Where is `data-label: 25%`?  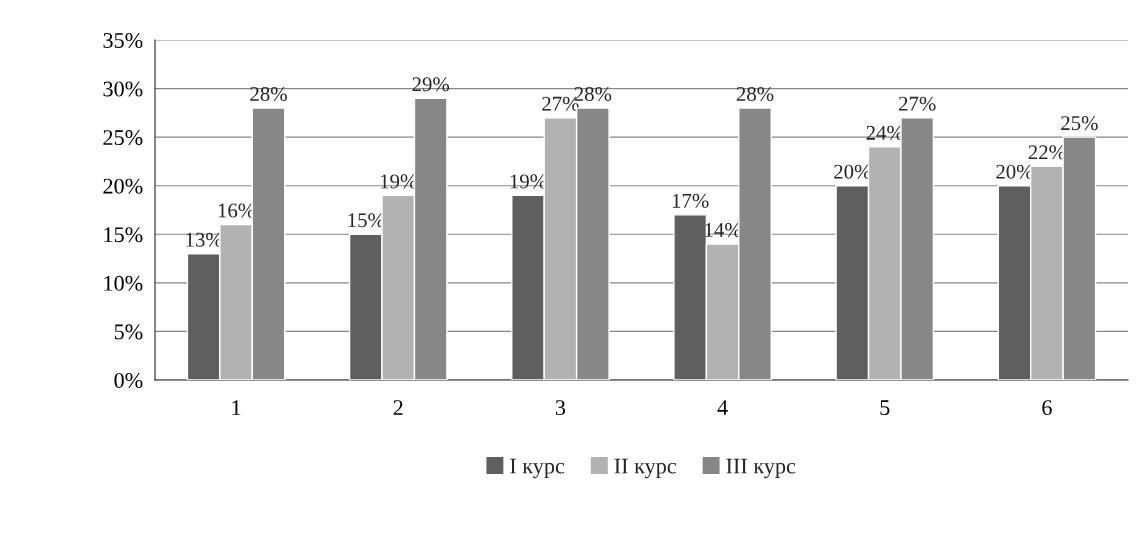 data-label: 25% is located at coordinates (1079, 123).